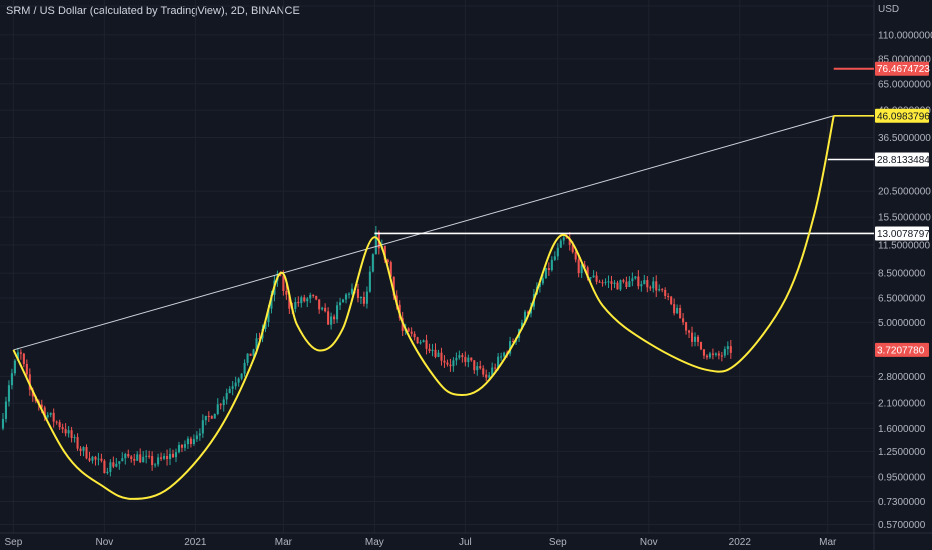  Describe the element at coordinates (902, 299) in the screenshot. I see `y-tick-label: 6.5000000` at that location.